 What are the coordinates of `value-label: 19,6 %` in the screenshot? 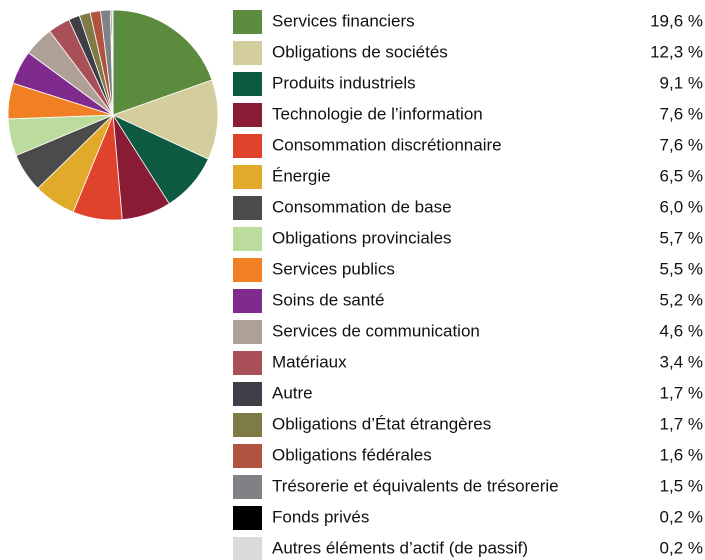 It's located at (676, 20).